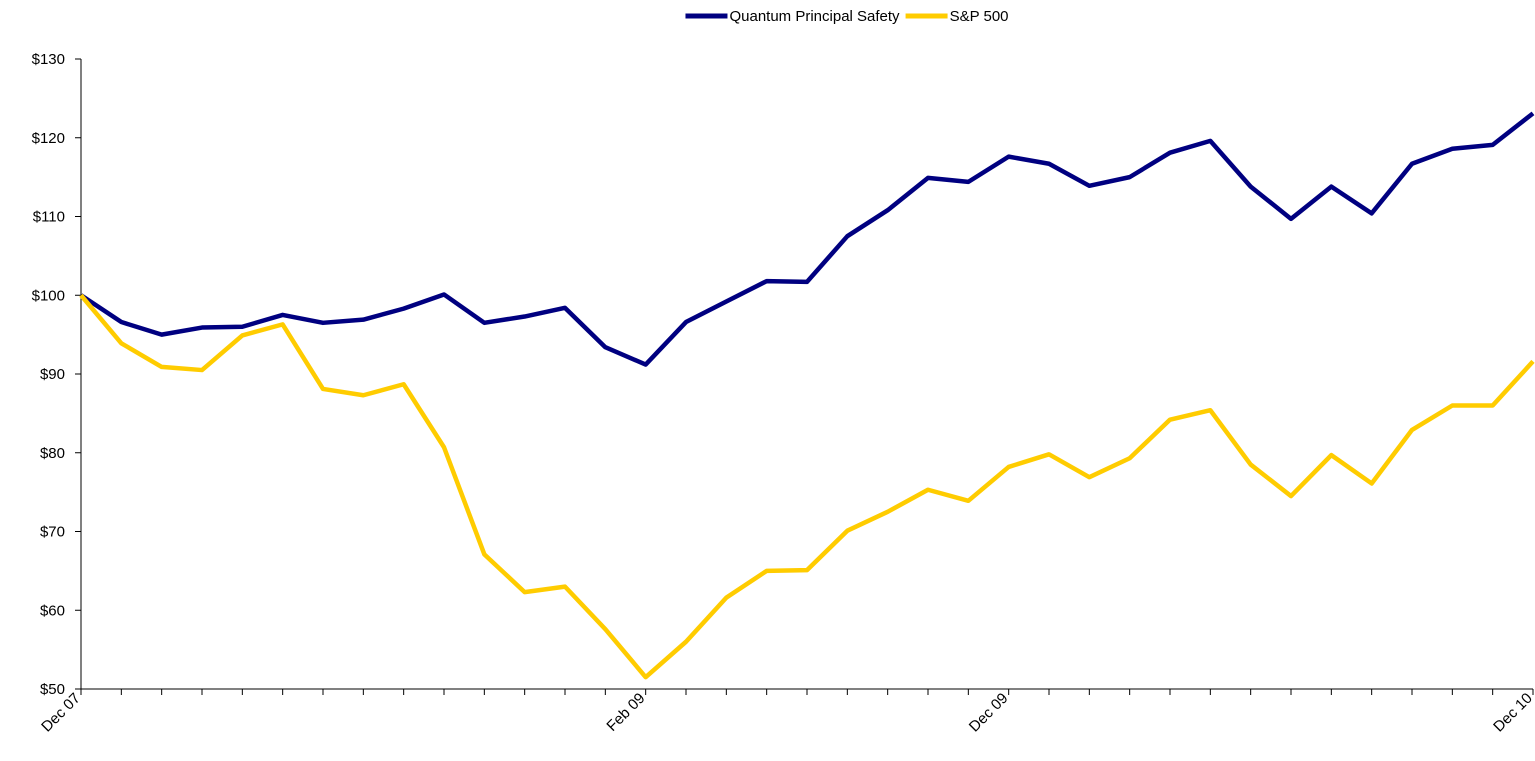  I want to click on legend-label: S&P 500, so click(979, 16).